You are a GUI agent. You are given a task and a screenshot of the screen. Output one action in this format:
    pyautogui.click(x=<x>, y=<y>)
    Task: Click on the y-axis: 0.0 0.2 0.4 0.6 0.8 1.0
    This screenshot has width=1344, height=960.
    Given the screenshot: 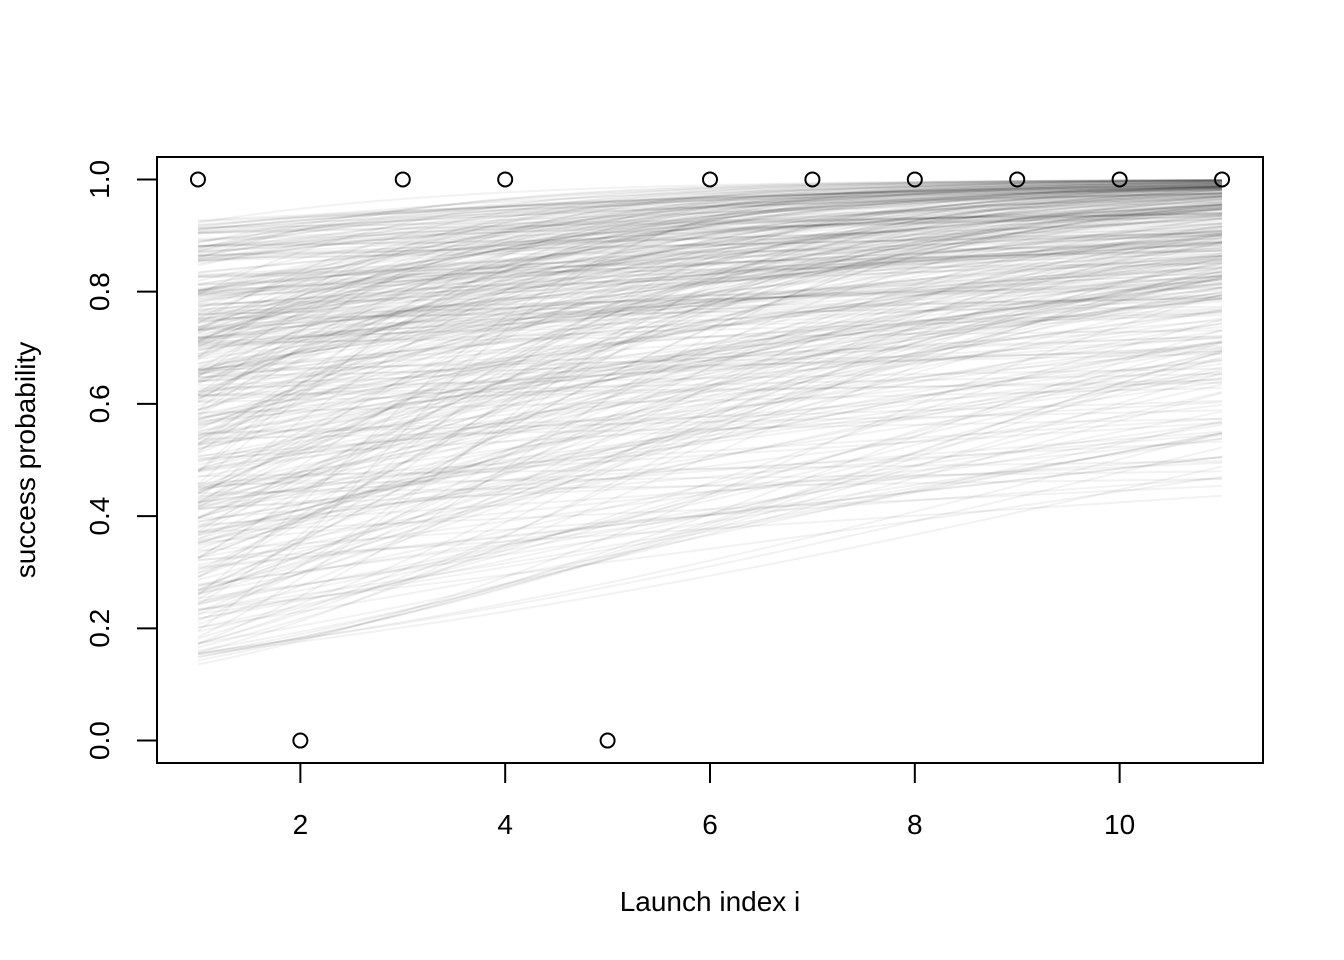 What is the action you would take?
    pyautogui.click(x=121, y=460)
    